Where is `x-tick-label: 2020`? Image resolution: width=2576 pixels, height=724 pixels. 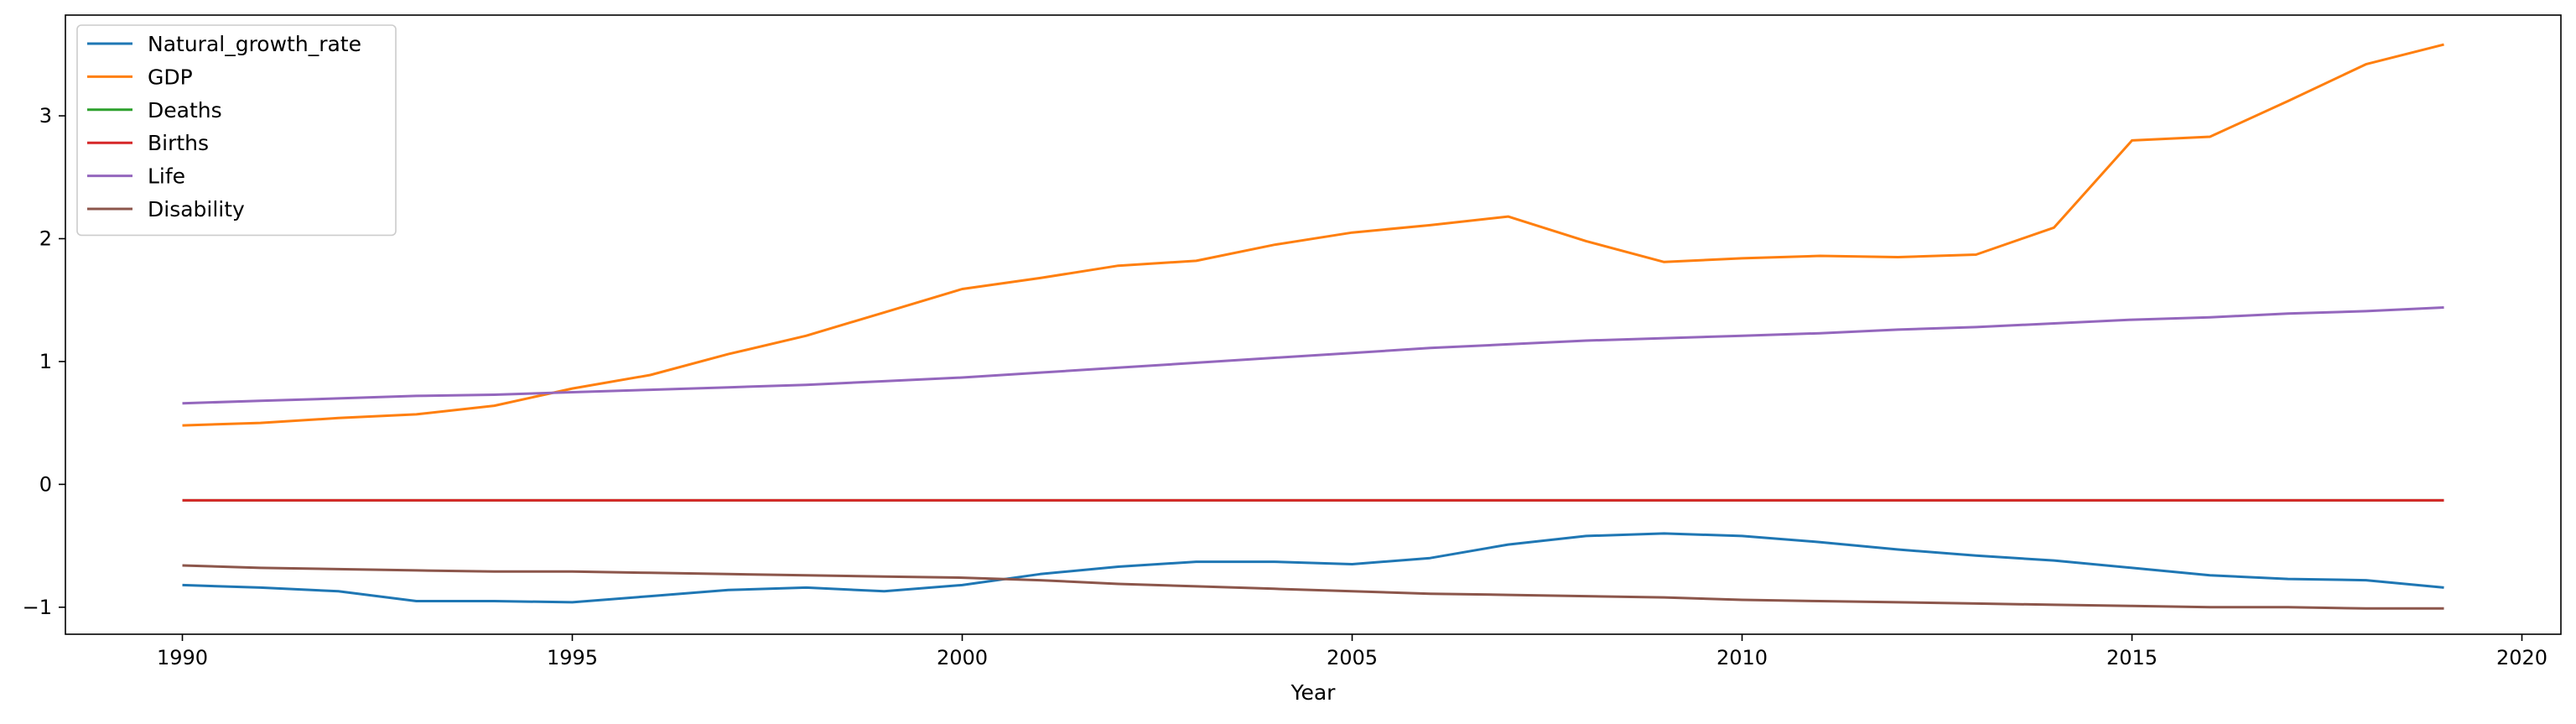 x-tick-label: 2020 is located at coordinates (2521, 658).